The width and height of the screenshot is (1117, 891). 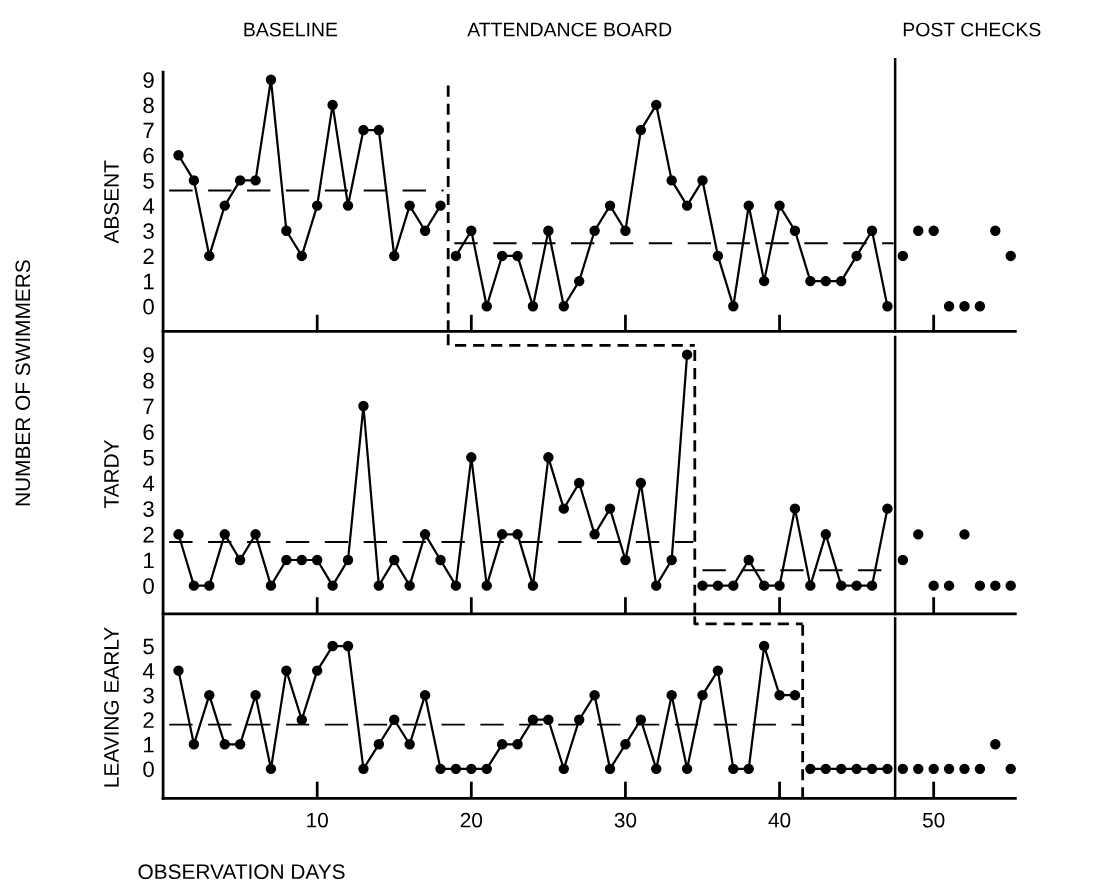 I want to click on text: POST CHECKS, so click(x=972, y=29).